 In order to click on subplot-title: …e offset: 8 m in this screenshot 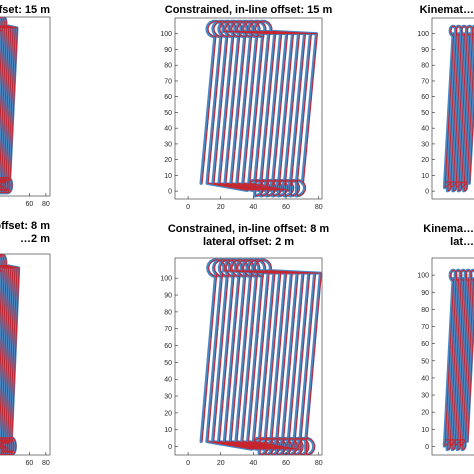, I will do `click(25, 226)`.